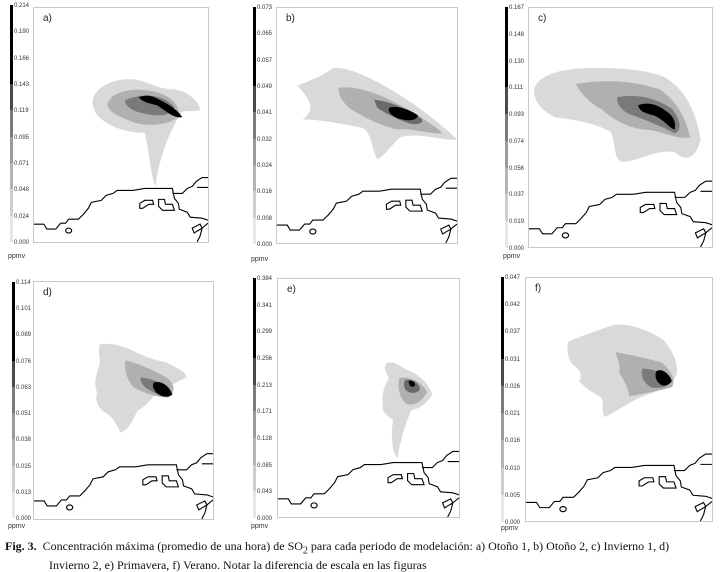  I want to click on colorbar-tick-label: 0.073, so click(265, 8).